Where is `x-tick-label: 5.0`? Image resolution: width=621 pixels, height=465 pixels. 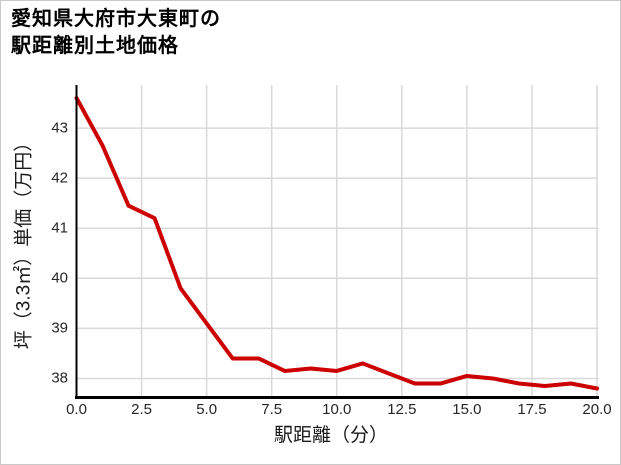 x-tick-label: 5.0 is located at coordinates (207, 409).